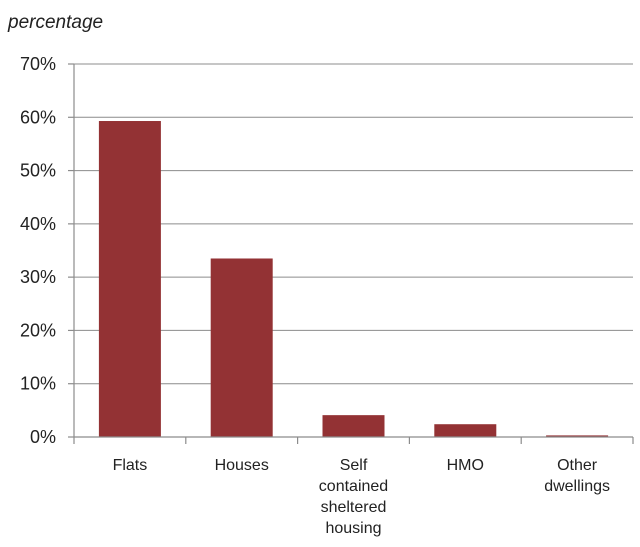 Image resolution: width=640 pixels, height=547 pixels. I want to click on y-tick-labels: 0% 10% 20% 30% 40% 50% 60% 70%, so click(38, 250).